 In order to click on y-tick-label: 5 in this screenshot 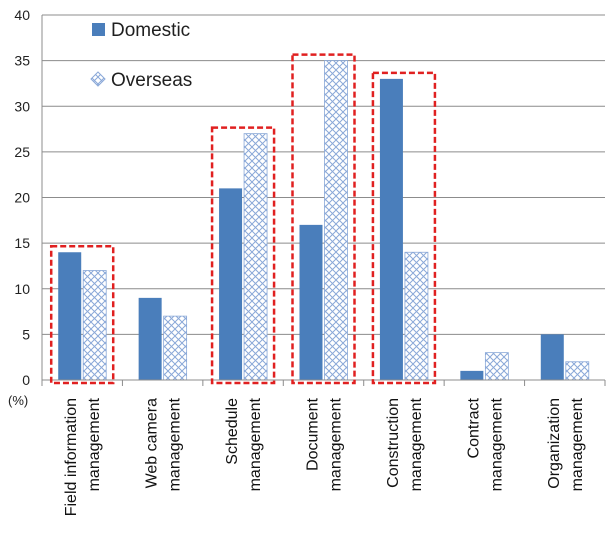, I will do `click(26, 334)`.